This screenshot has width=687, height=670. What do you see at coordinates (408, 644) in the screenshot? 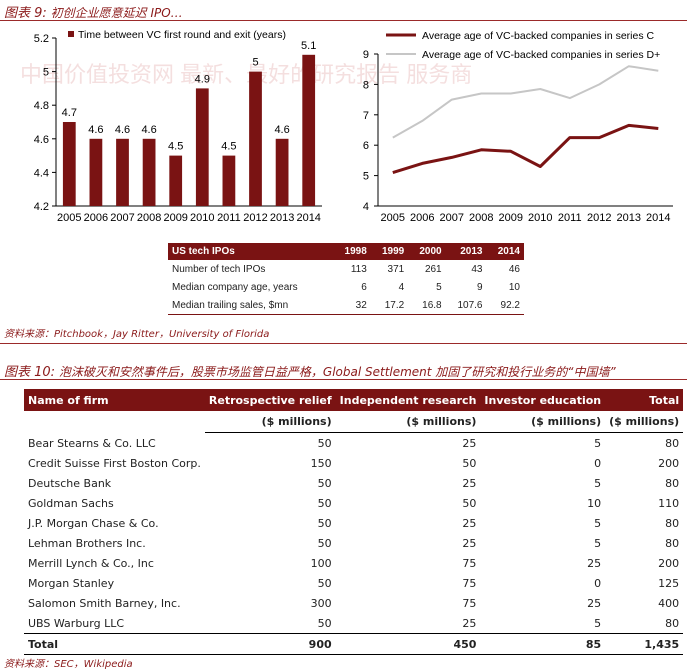
I see `total-amount: 450` at bounding box center [408, 644].